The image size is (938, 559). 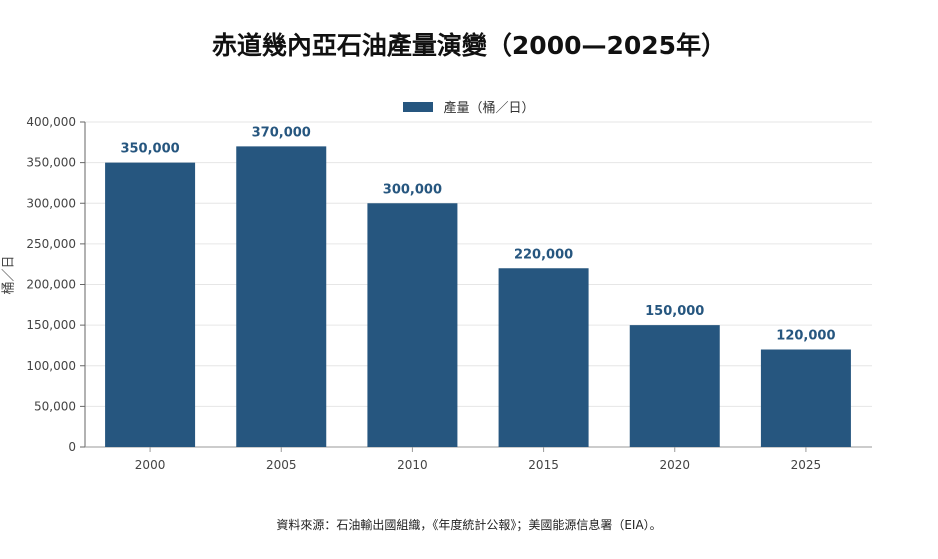 What do you see at coordinates (469, 45) in the screenshot?
I see `chart-title: 赤道幾內亞石油產量演變（2000—2025年）` at bounding box center [469, 45].